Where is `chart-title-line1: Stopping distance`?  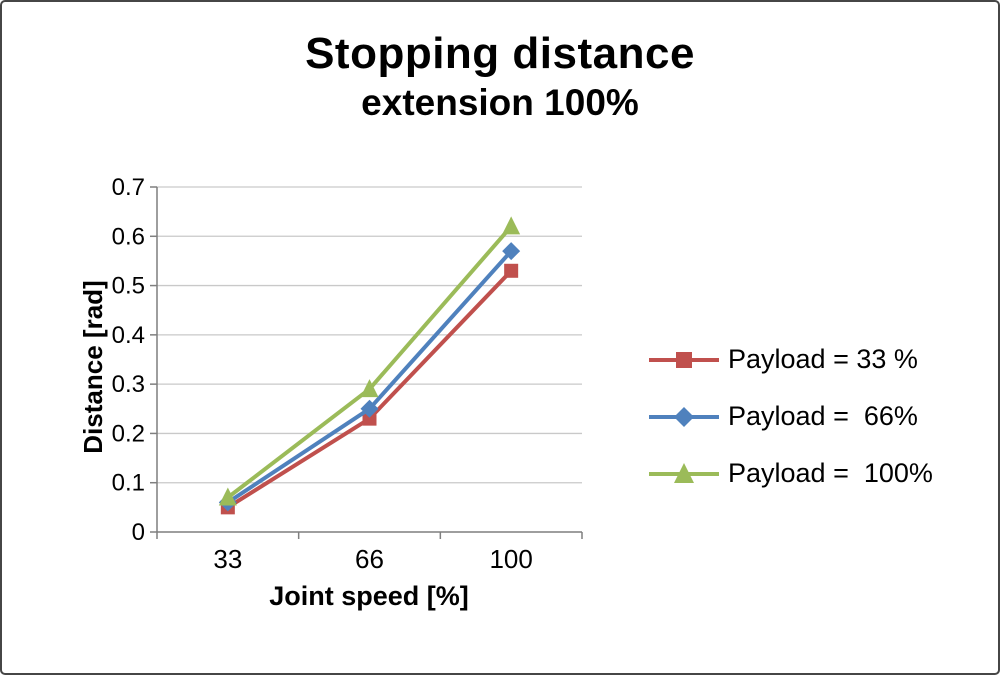 chart-title-line1: Stopping distance is located at coordinates (500, 53).